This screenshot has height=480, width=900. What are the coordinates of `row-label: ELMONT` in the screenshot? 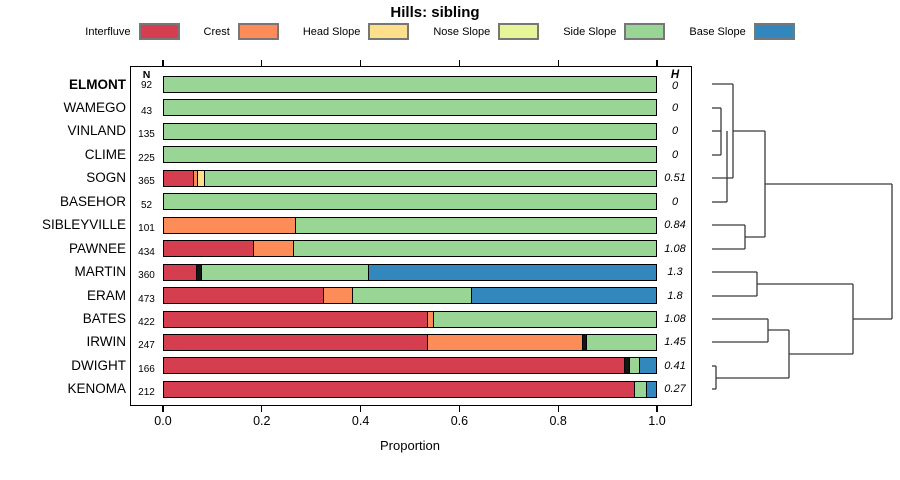 It's located at (97, 84).